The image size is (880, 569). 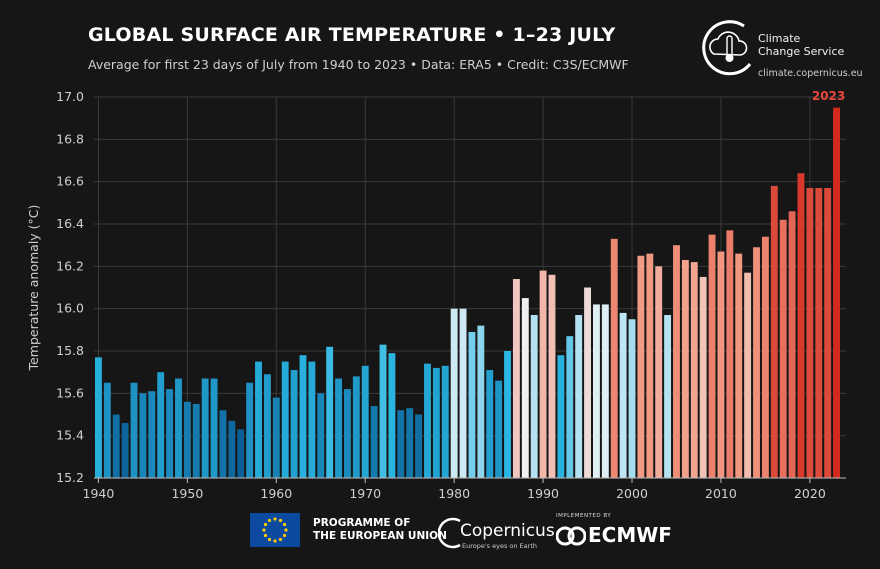 I want to click on bar-1993, so click(x=570, y=407).